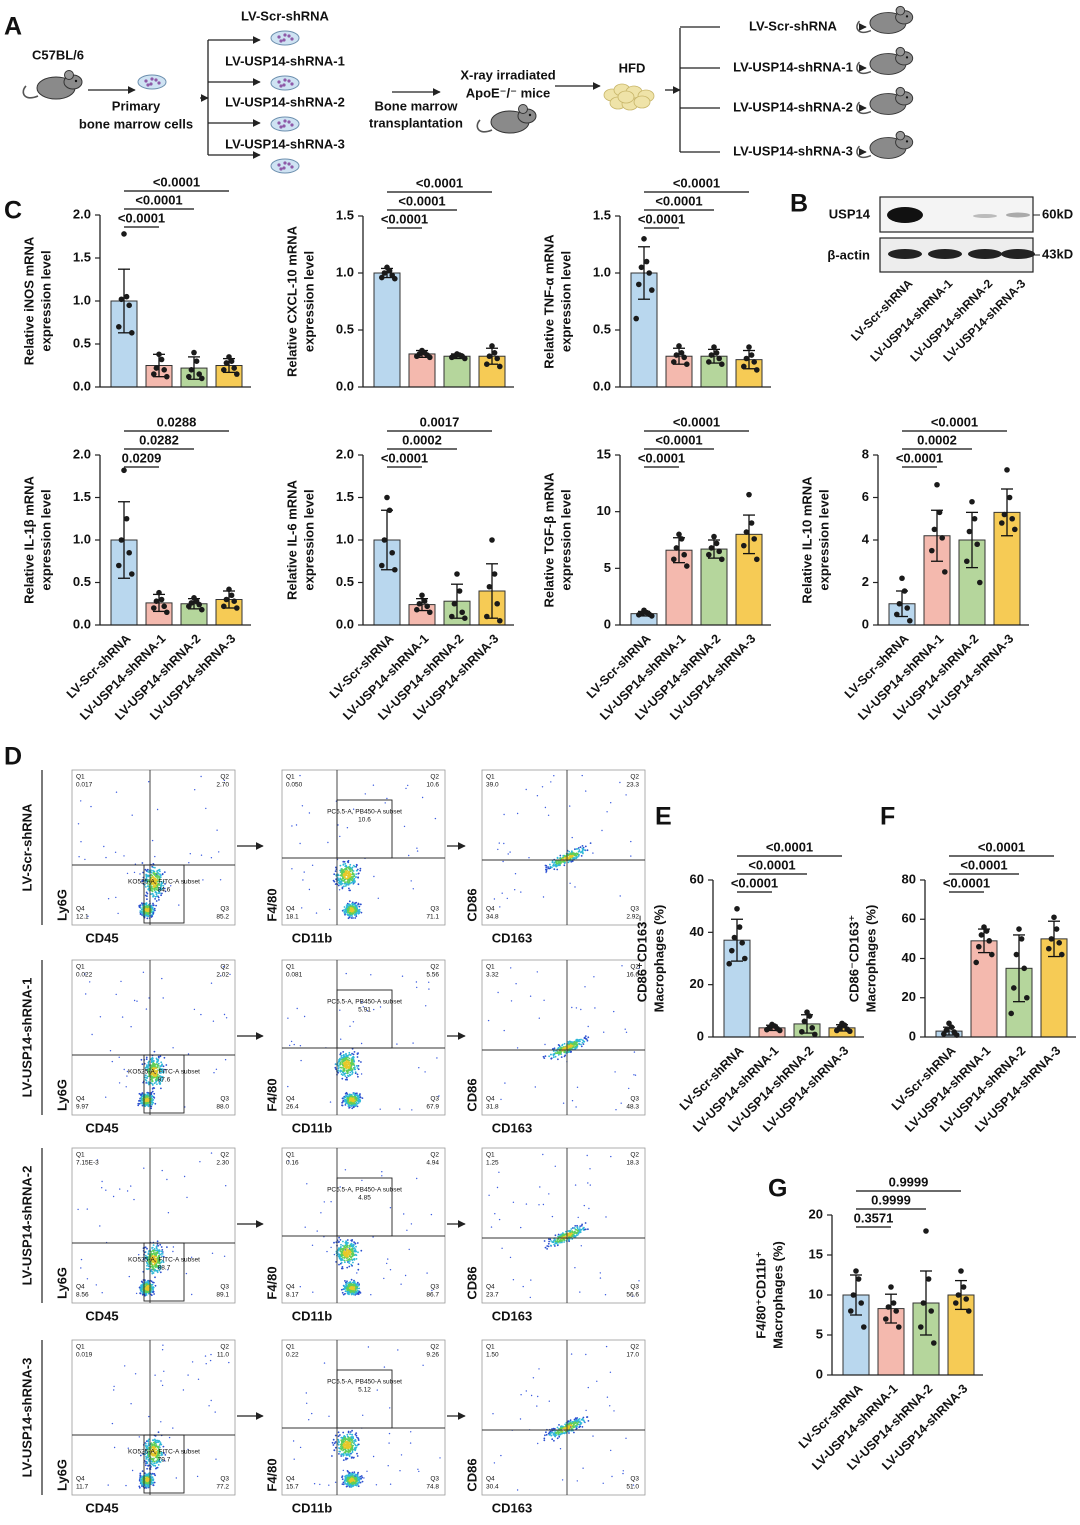 The width and height of the screenshot is (1080, 1525). Describe the element at coordinates (87, 1163) in the screenshot. I see `quadrant-value: 7.15E-3` at that location.